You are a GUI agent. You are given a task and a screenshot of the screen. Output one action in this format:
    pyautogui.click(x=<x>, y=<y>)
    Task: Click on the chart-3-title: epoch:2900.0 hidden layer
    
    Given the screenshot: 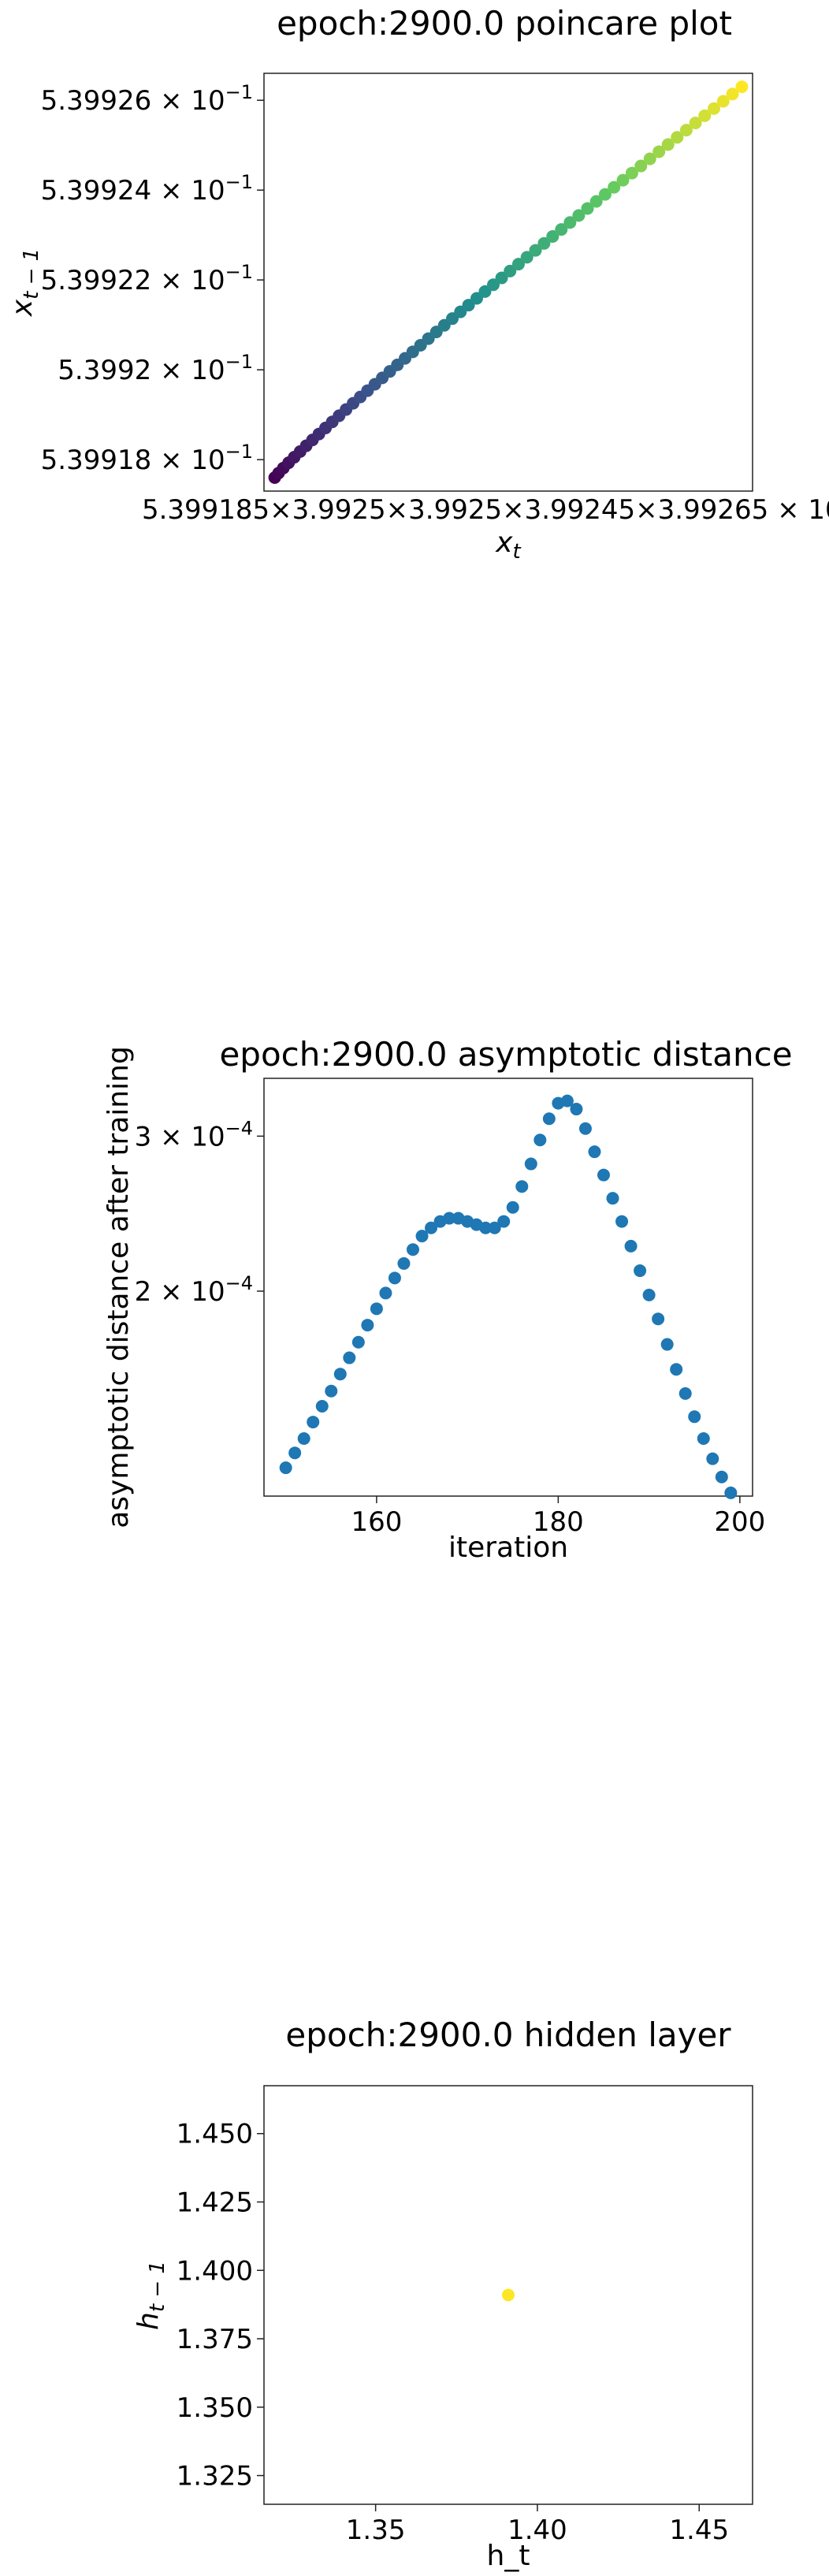 What is the action you would take?
    pyautogui.click(x=508, y=2035)
    